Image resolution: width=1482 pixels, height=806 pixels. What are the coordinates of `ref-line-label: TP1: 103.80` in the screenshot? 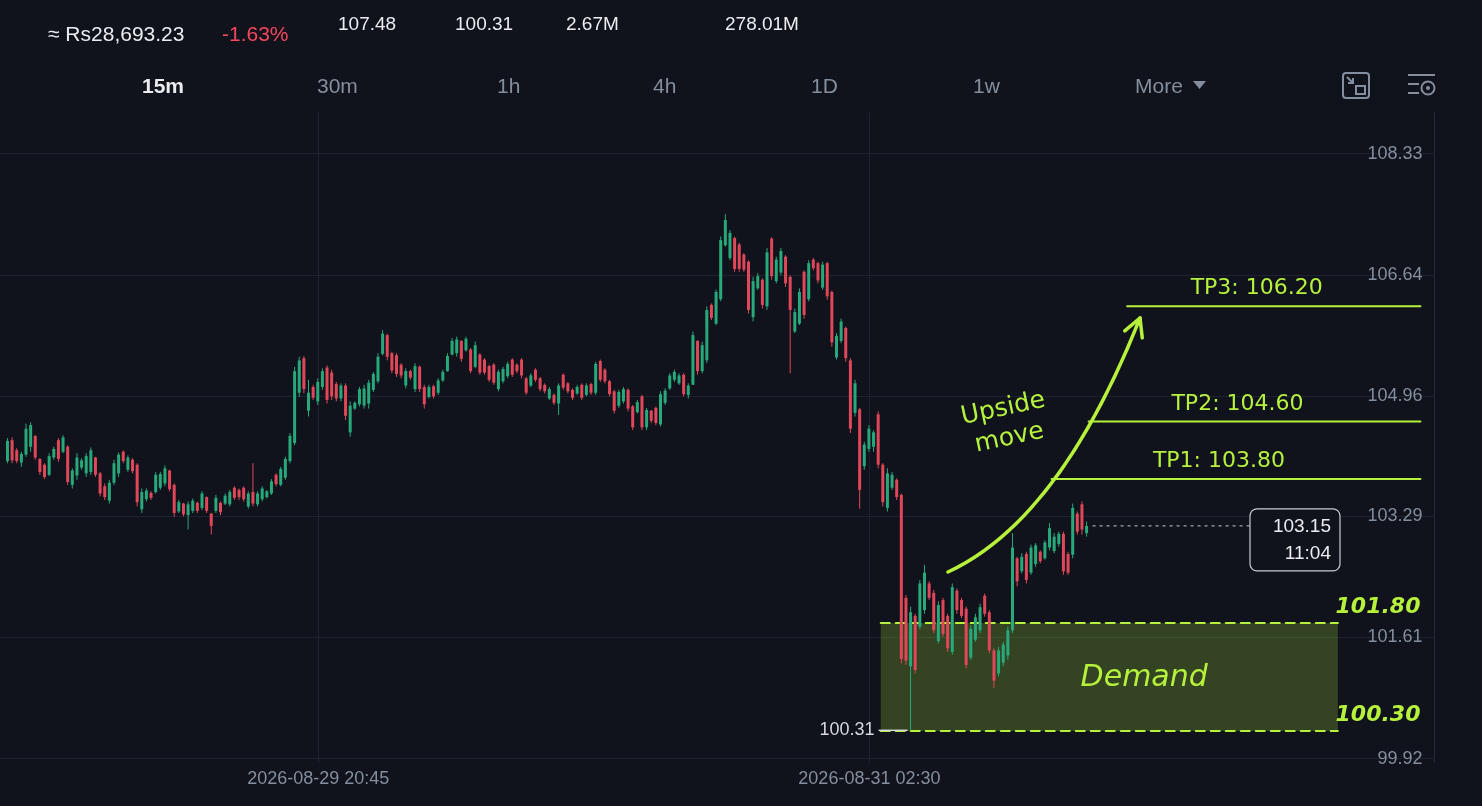 It's located at (1218, 460).